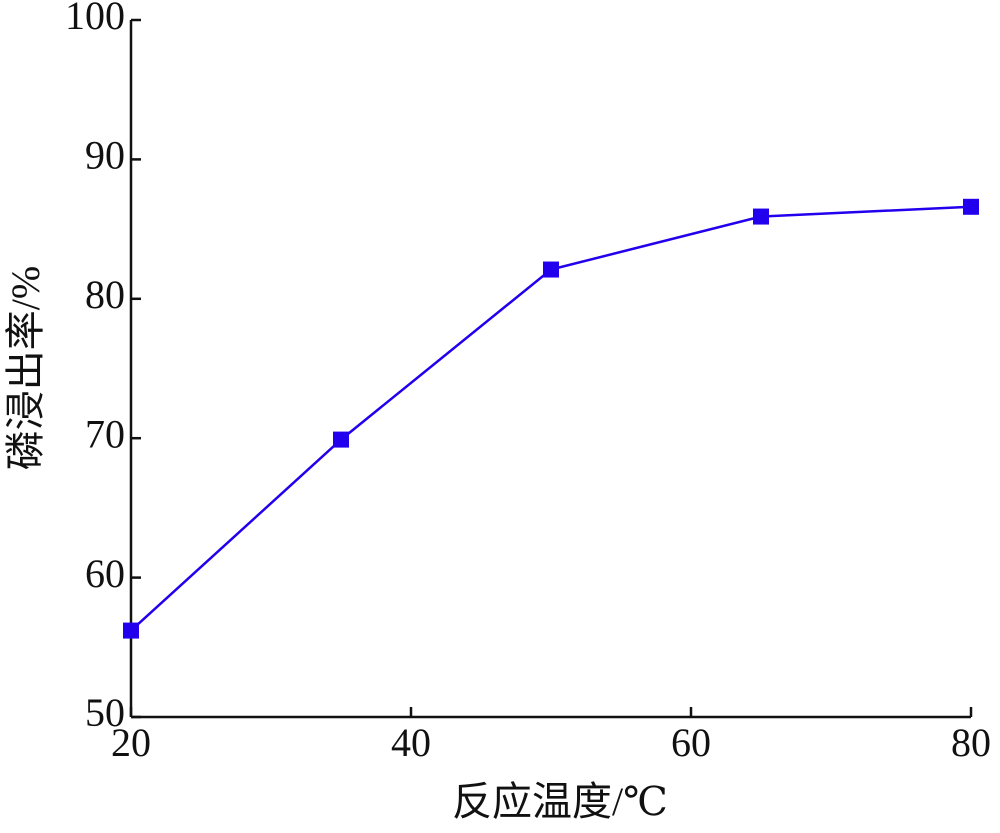 The height and width of the screenshot is (833, 1000). I want to click on y-tick-label: 60, so click(105, 573).